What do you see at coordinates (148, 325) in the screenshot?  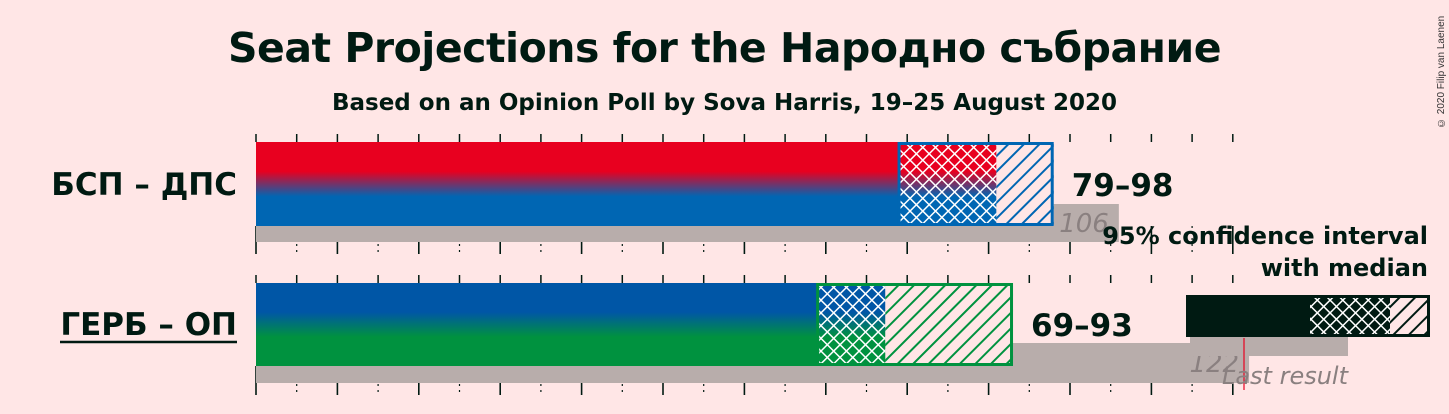 I see `party-label: ГЕРБ – ОП` at bounding box center [148, 325].